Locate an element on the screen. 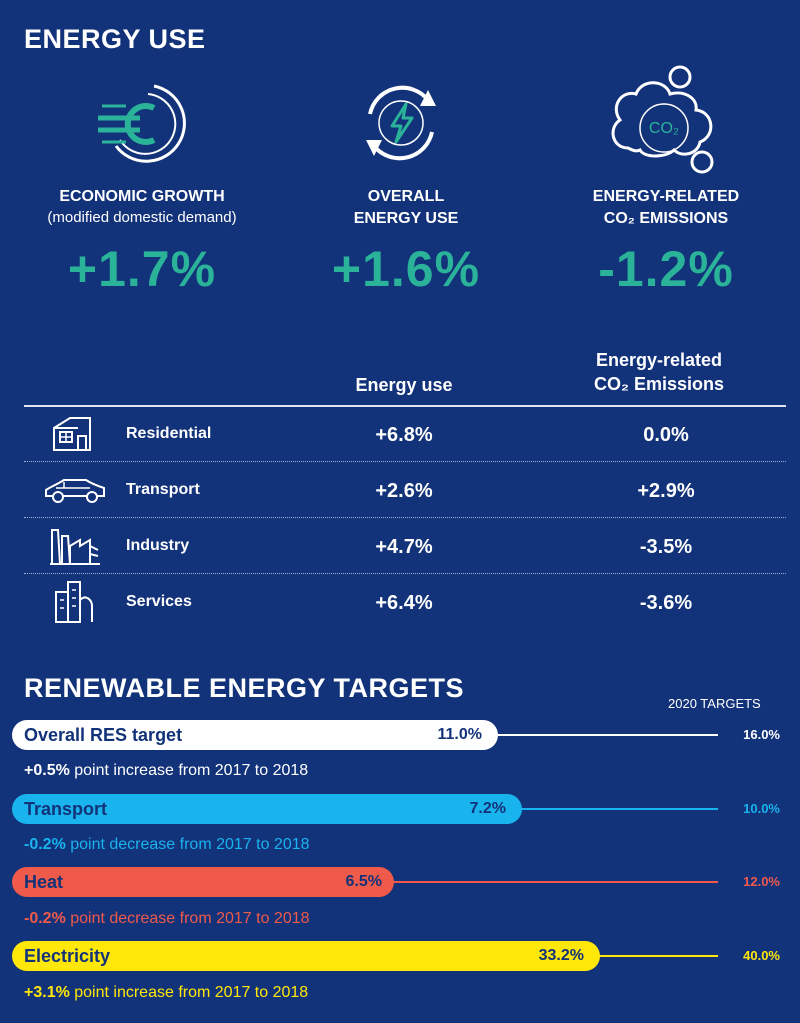  row-sector-label: Services is located at coordinates (159, 601).